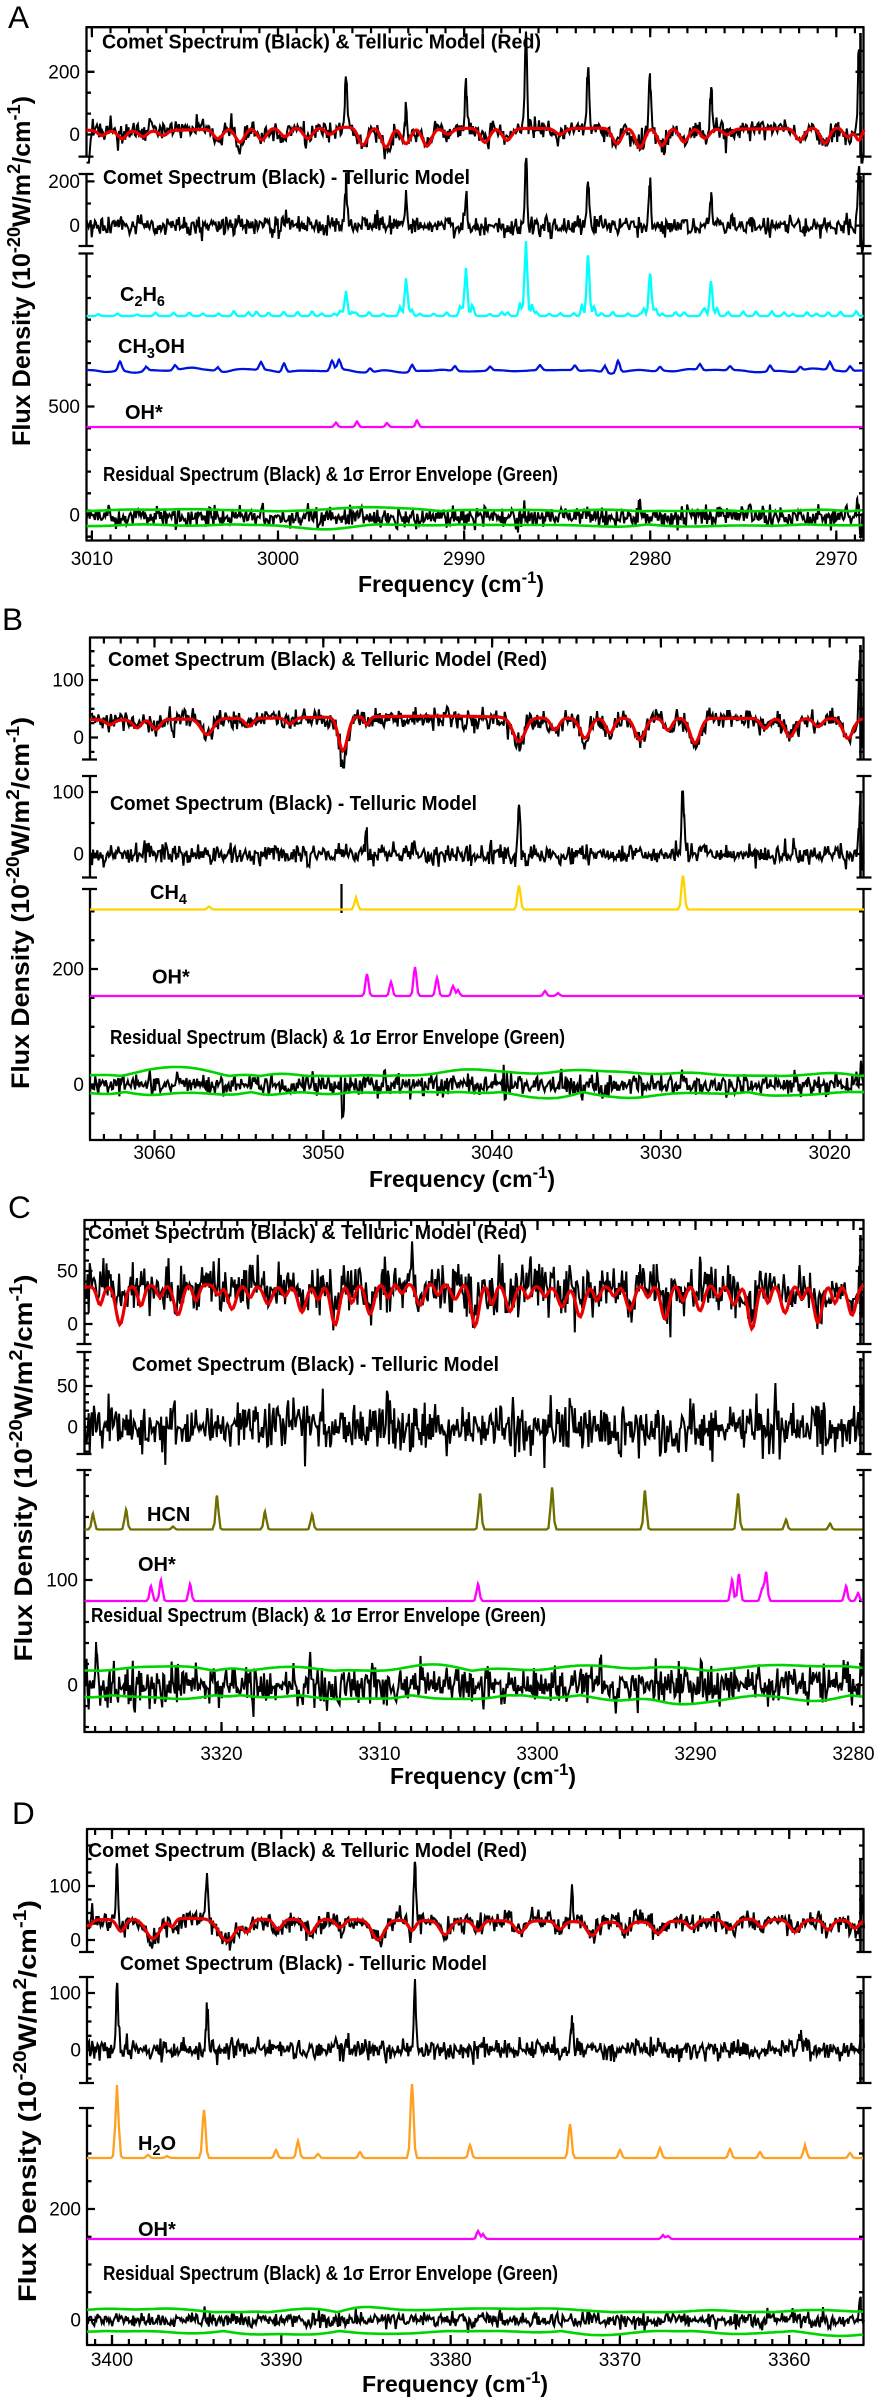  I want to click on svg-text: D, so click(23, 1813).